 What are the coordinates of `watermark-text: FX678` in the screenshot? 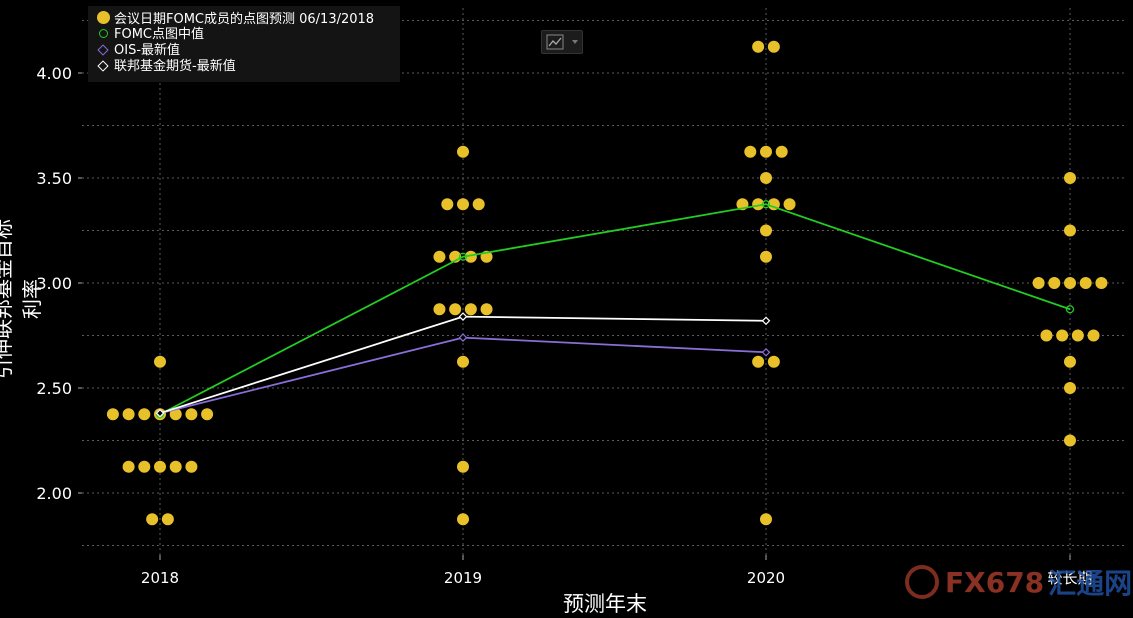 It's located at (995, 582).